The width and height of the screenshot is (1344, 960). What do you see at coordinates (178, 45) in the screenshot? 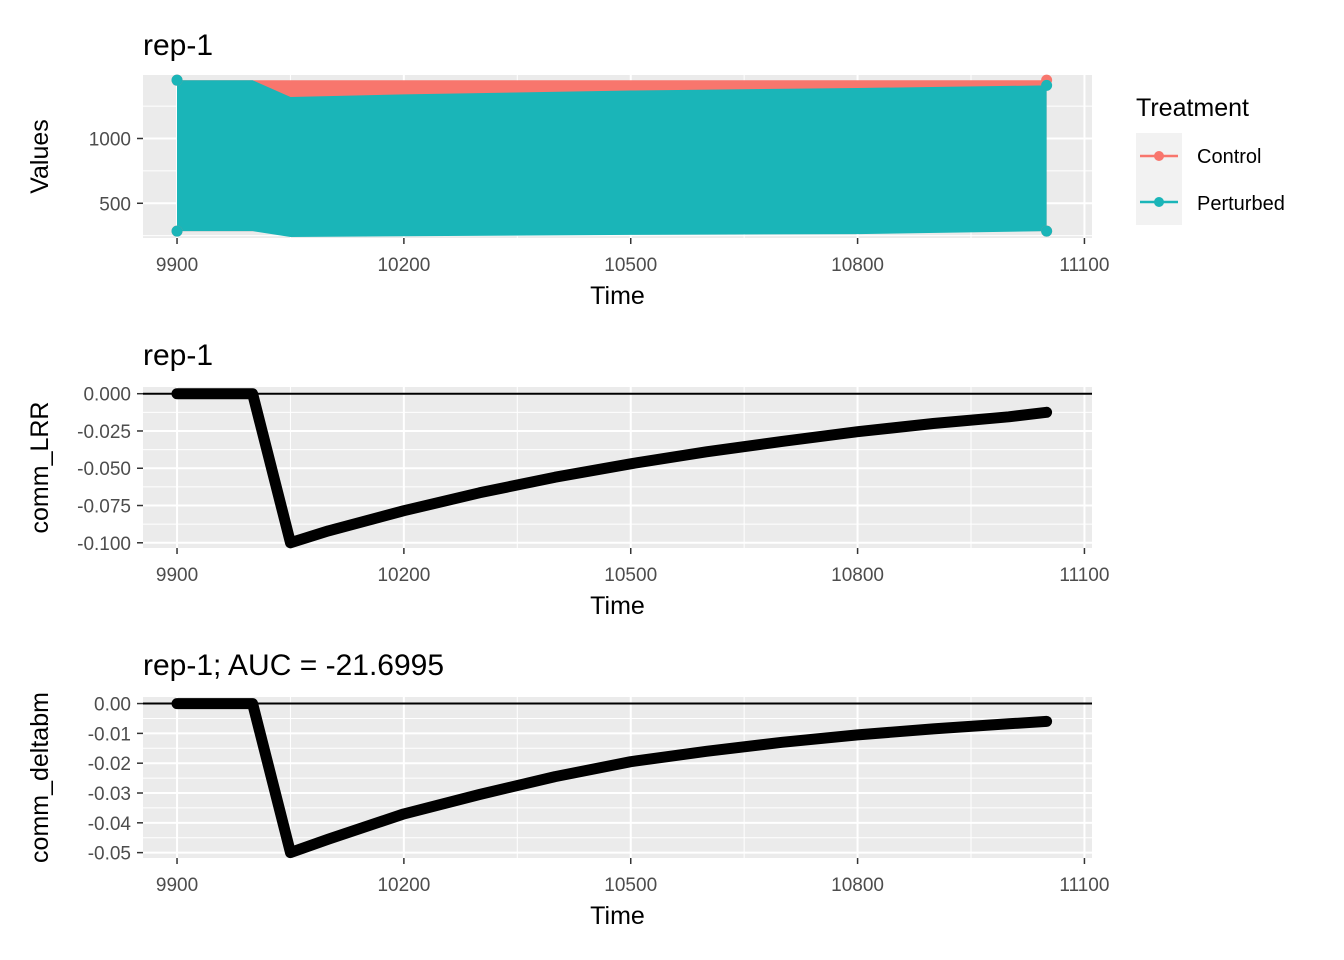
I see `values-chart-title: rep-1` at bounding box center [178, 45].